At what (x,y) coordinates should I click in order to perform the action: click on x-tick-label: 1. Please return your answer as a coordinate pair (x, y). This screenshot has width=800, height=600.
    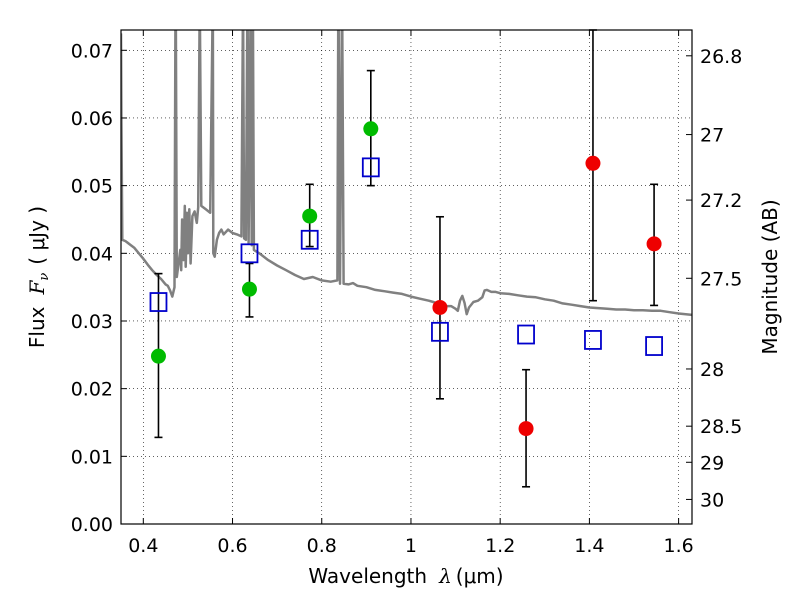
    Looking at the image, I should click on (411, 546).